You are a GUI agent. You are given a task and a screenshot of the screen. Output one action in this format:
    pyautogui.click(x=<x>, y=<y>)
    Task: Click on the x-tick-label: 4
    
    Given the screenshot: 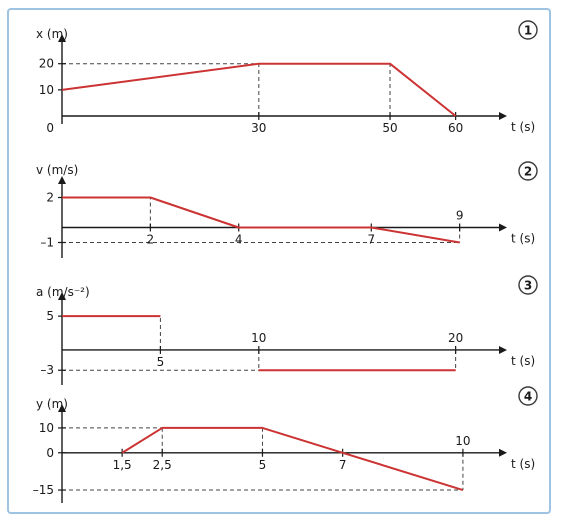 What is the action you would take?
    pyautogui.click(x=239, y=240)
    